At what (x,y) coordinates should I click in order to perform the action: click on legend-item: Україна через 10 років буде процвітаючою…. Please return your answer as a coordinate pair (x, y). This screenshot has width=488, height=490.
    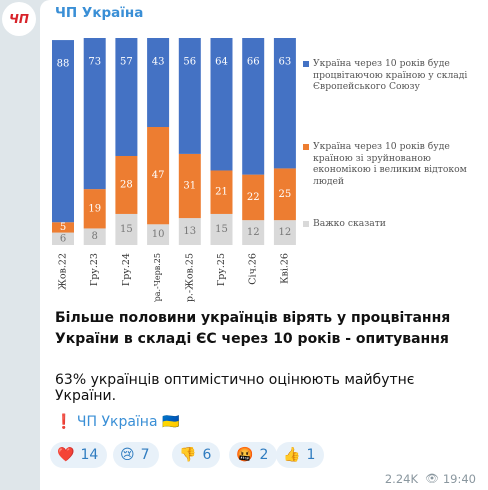
    Looking at the image, I should click on (395, 75).